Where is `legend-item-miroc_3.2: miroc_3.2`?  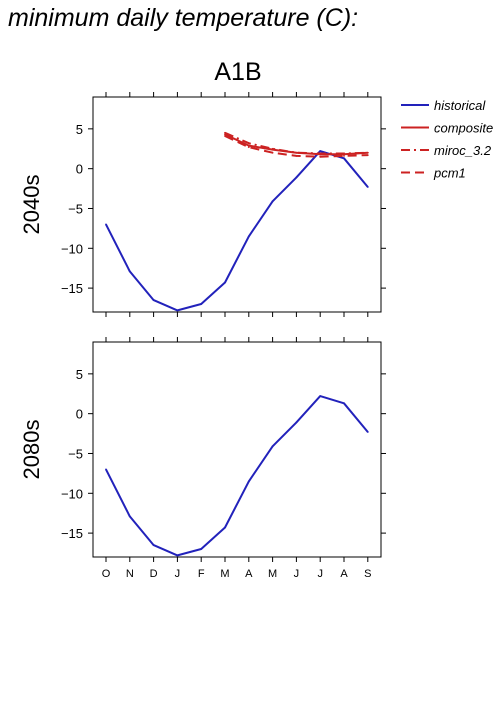
legend-item-miroc_3.2: miroc_3.2 is located at coordinates (446, 150).